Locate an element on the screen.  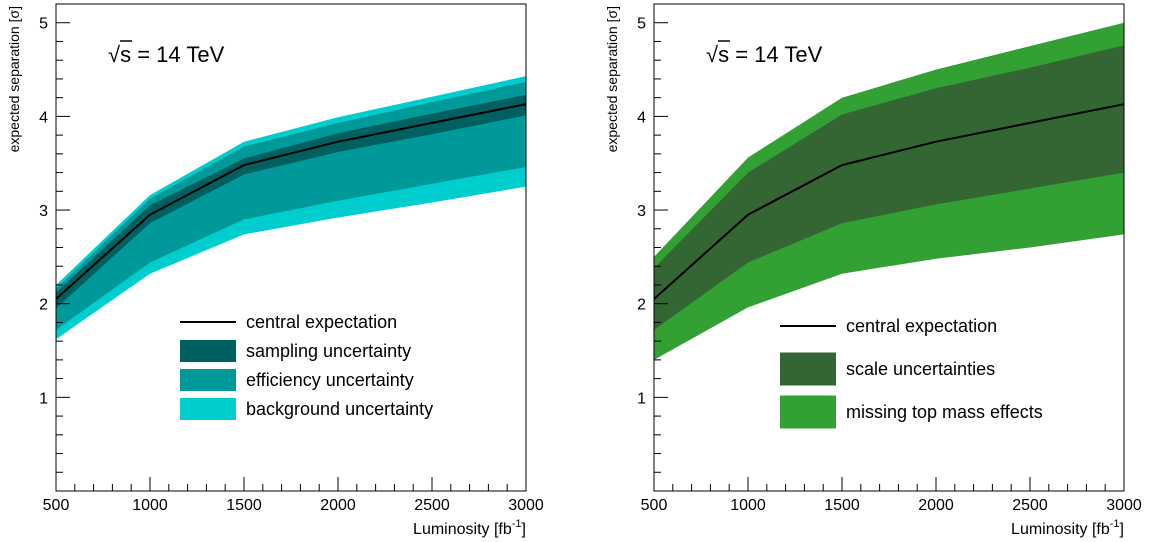
legend-label: scale uncertainties is located at coordinates (920, 369).